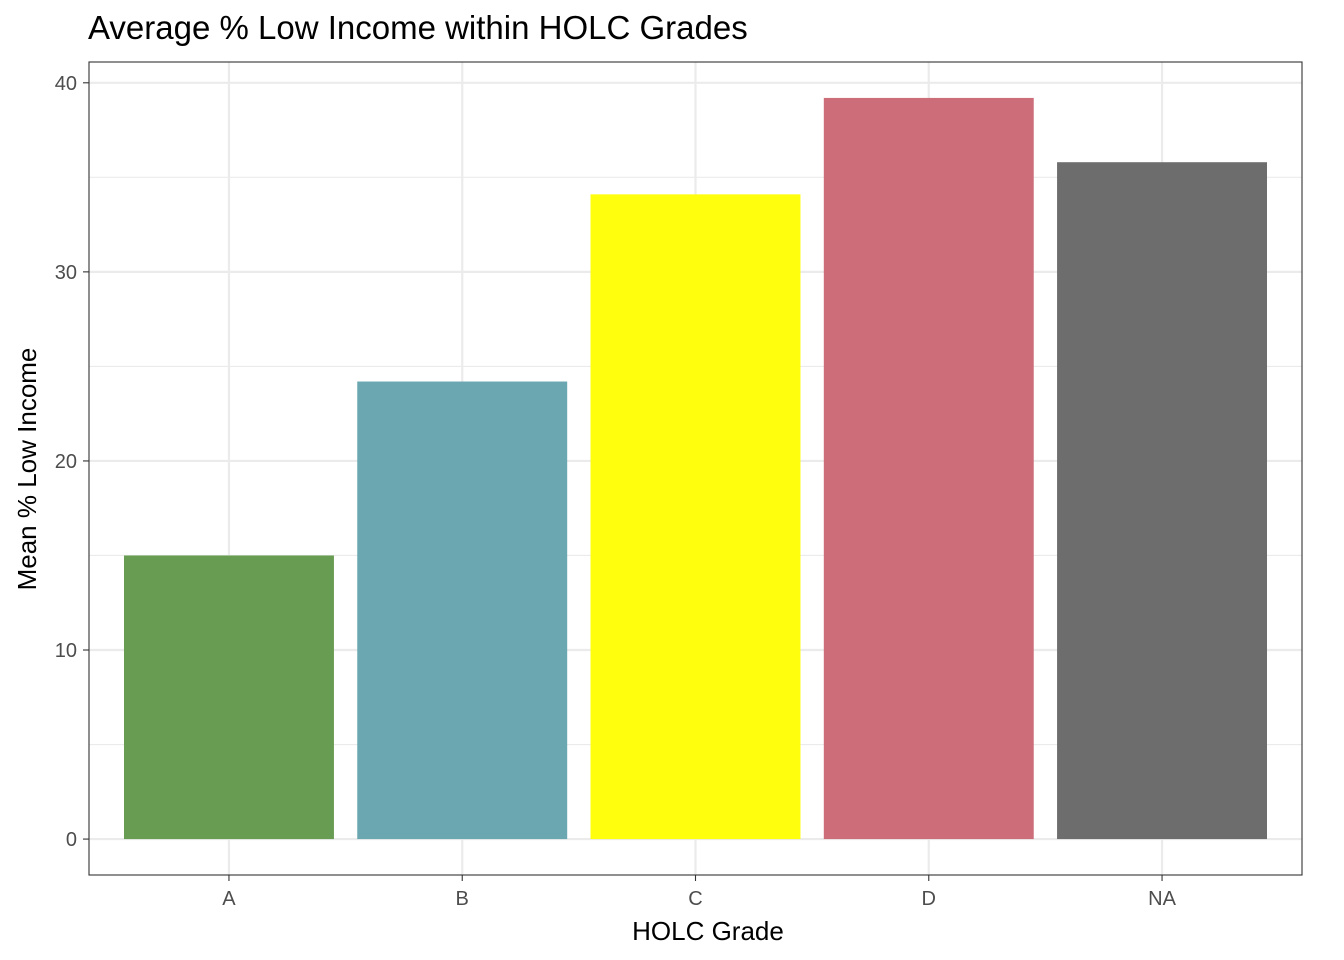 The width and height of the screenshot is (1344, 960). What do you see at coordinates (929, 899) in the screenshot?
I see `x-tick-label: D` at bounding box center [929, 899].